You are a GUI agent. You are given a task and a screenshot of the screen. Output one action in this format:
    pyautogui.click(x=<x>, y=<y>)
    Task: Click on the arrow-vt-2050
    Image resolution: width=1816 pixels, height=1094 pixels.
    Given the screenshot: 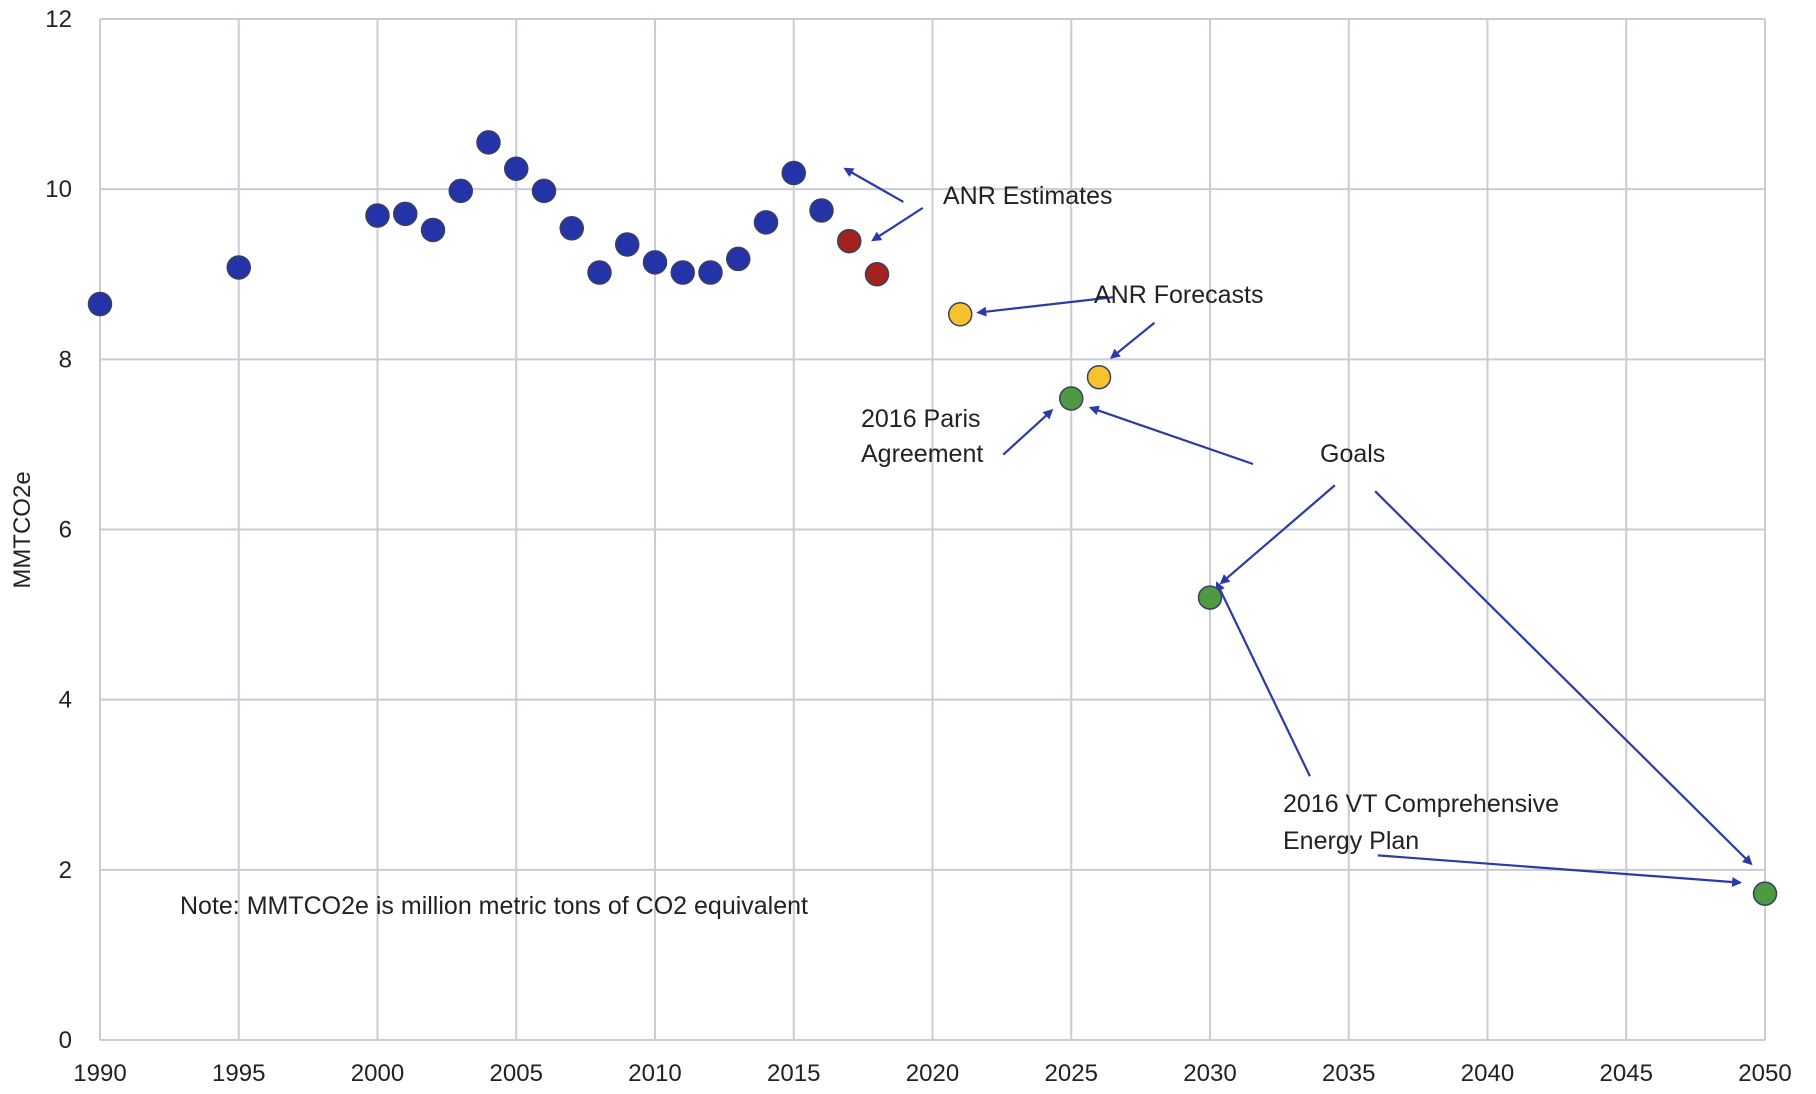 What is the action you would take?
    pyautogui.click(x=1560, y=870)
    